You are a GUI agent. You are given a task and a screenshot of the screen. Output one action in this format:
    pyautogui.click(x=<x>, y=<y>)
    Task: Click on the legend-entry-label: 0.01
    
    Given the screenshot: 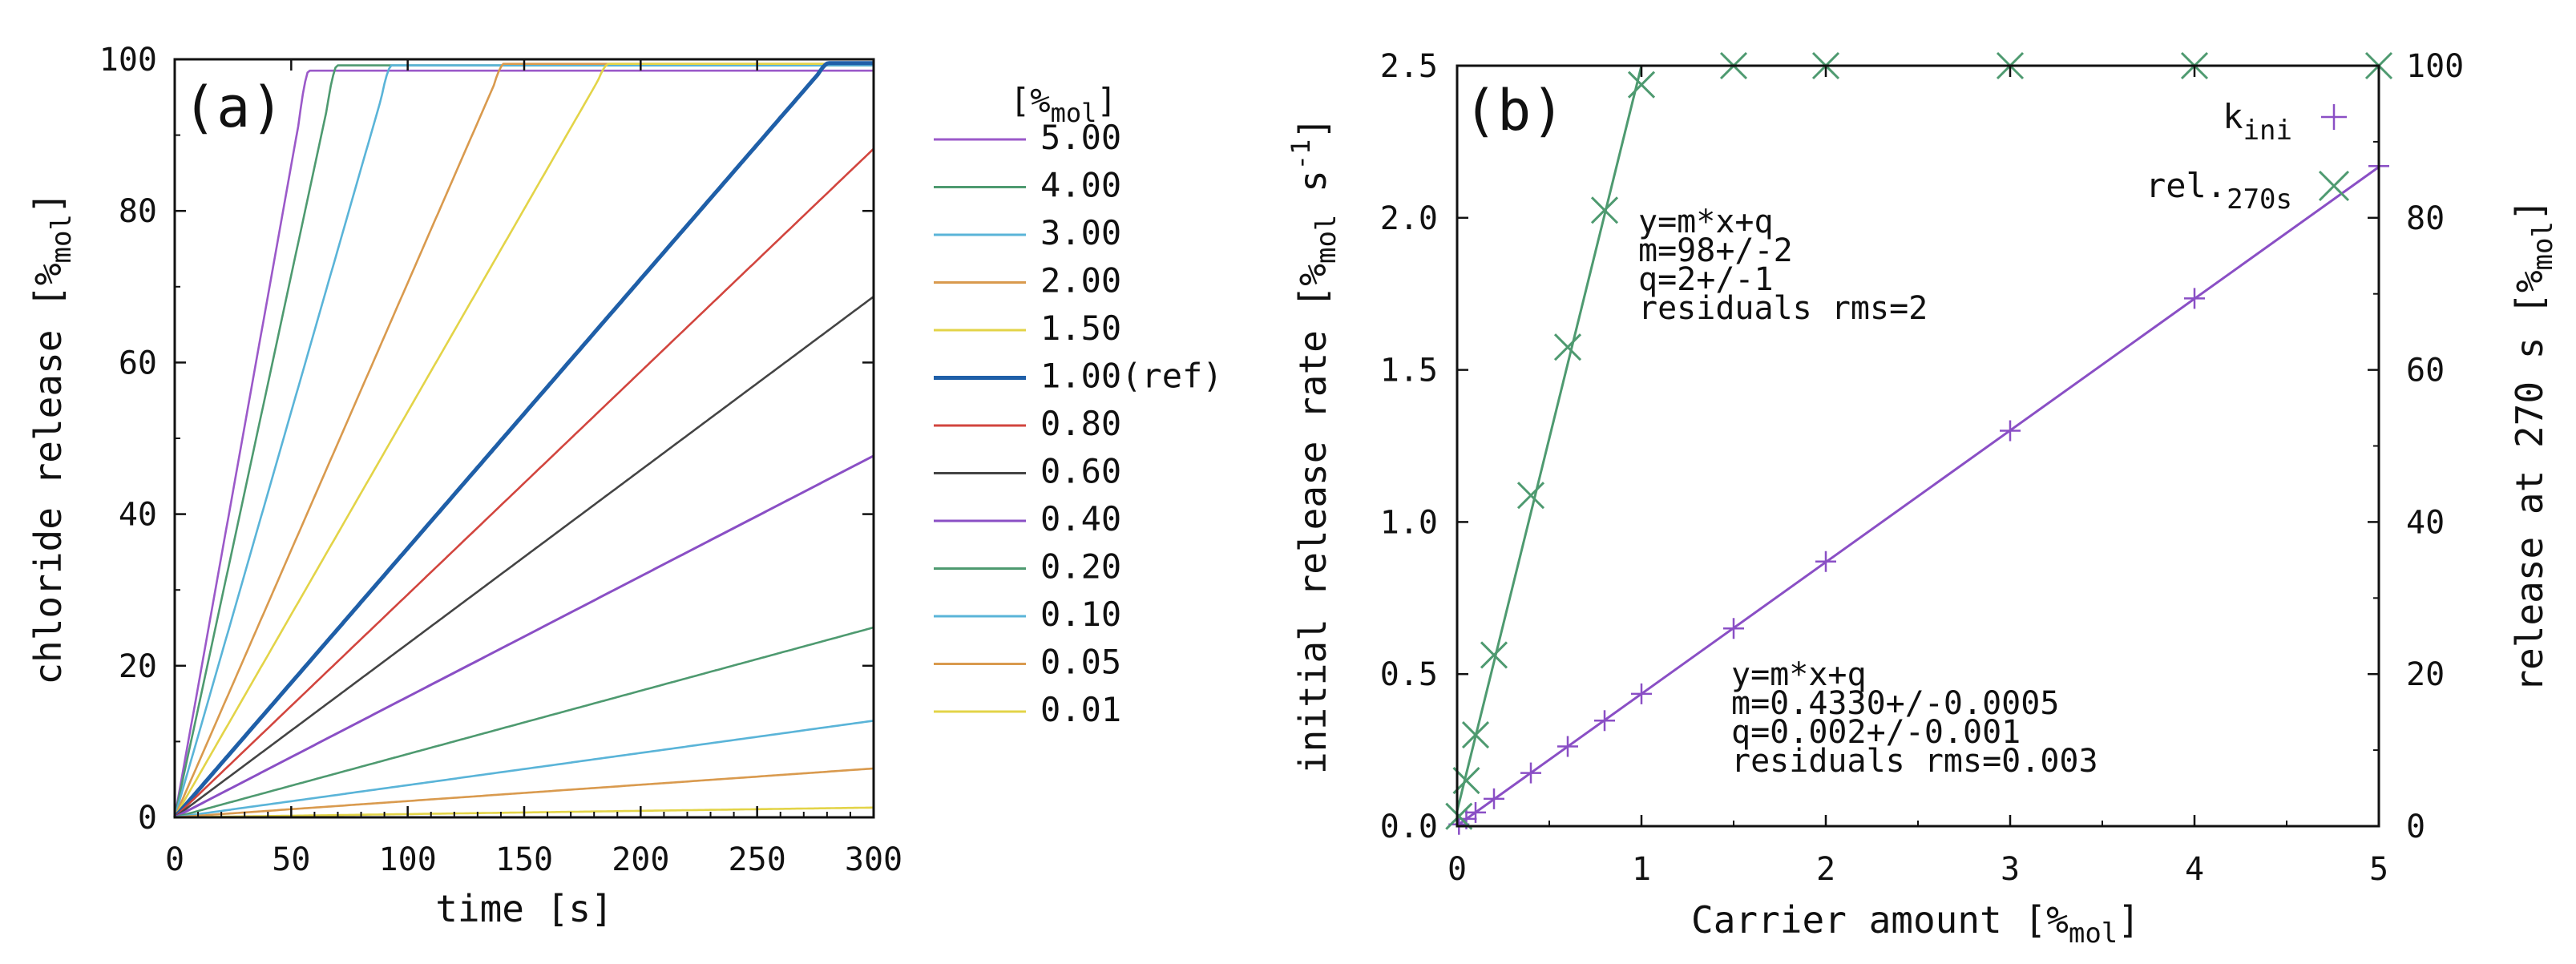 What is the action you would take?
    pyautogui.click(x=1081, y=709)
    